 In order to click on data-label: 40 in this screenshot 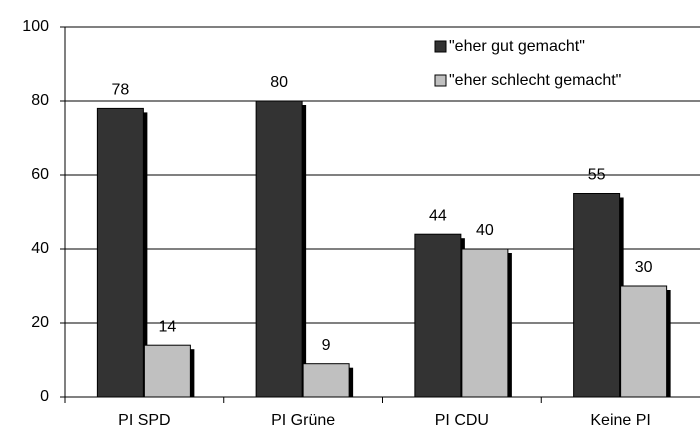, I will do `click(485, 230)`.